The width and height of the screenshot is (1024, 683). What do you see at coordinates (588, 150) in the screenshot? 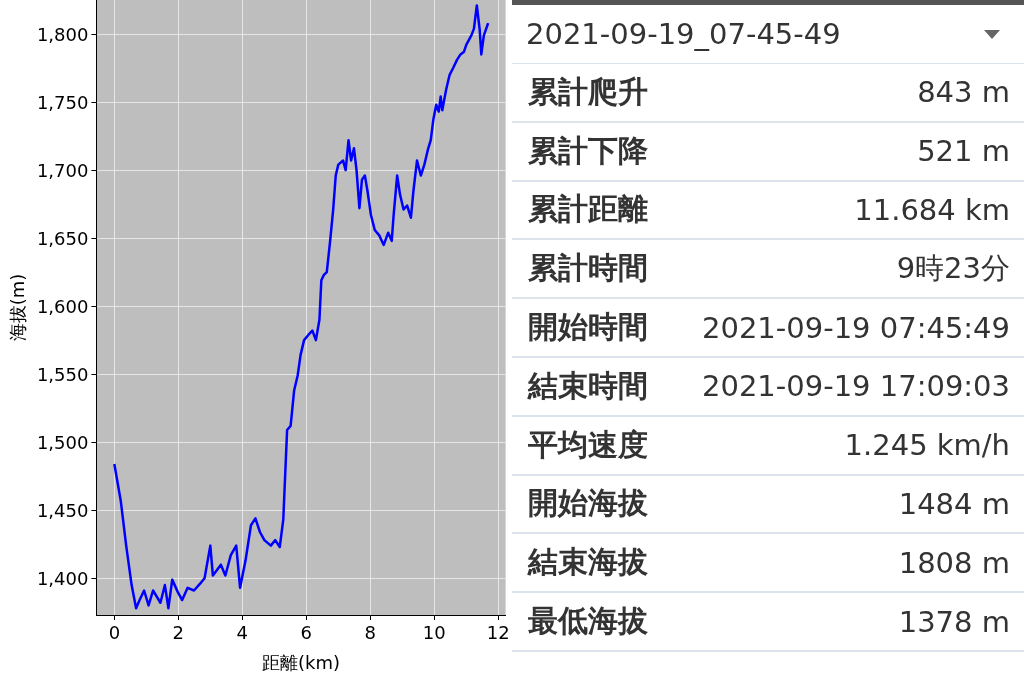
I see `category-label: 累計下降` at bounding box center [588, 150].